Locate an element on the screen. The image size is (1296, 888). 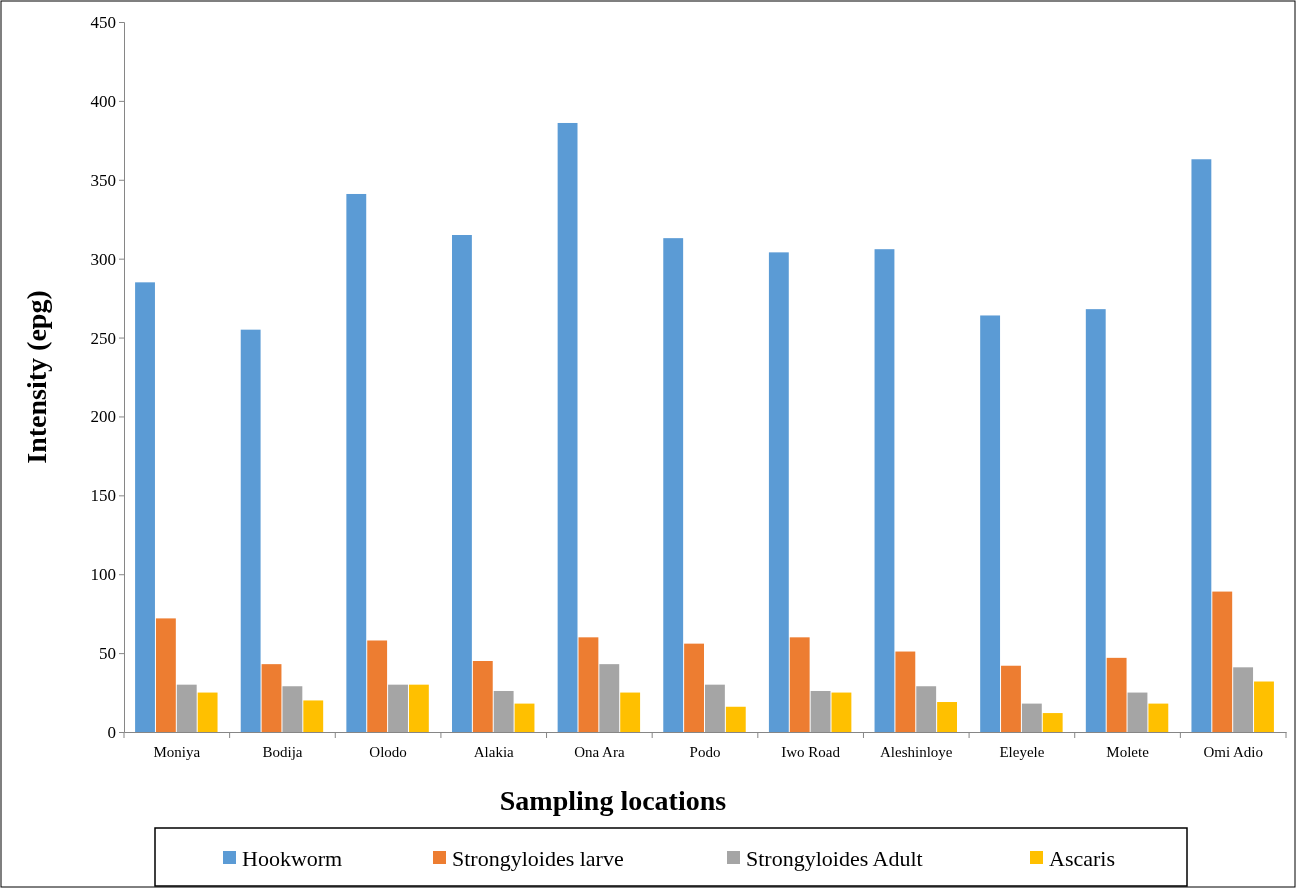
y-tick-label: 100 is located at coordinates (103, 575).